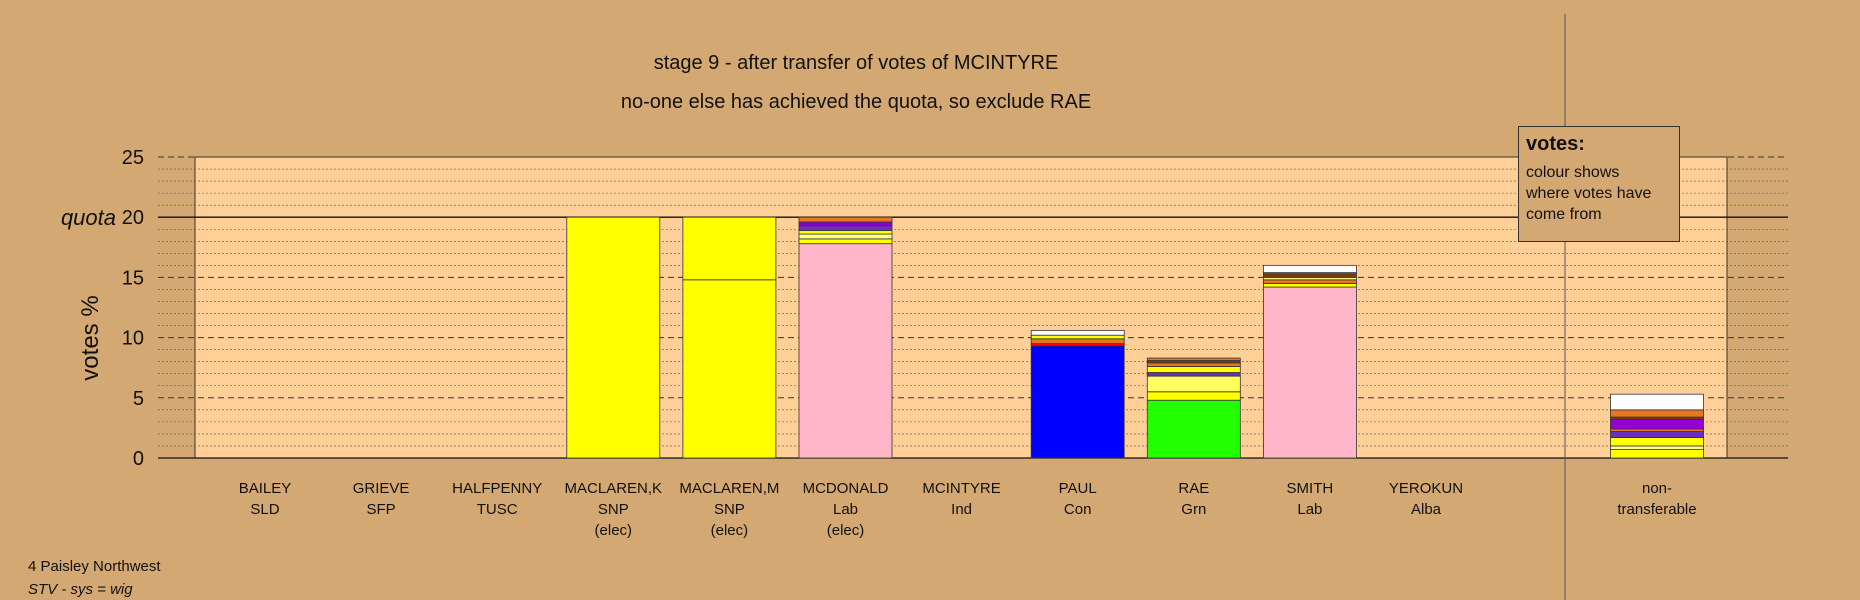  I want to click on y-tick-label: 5, so click(138, 399).